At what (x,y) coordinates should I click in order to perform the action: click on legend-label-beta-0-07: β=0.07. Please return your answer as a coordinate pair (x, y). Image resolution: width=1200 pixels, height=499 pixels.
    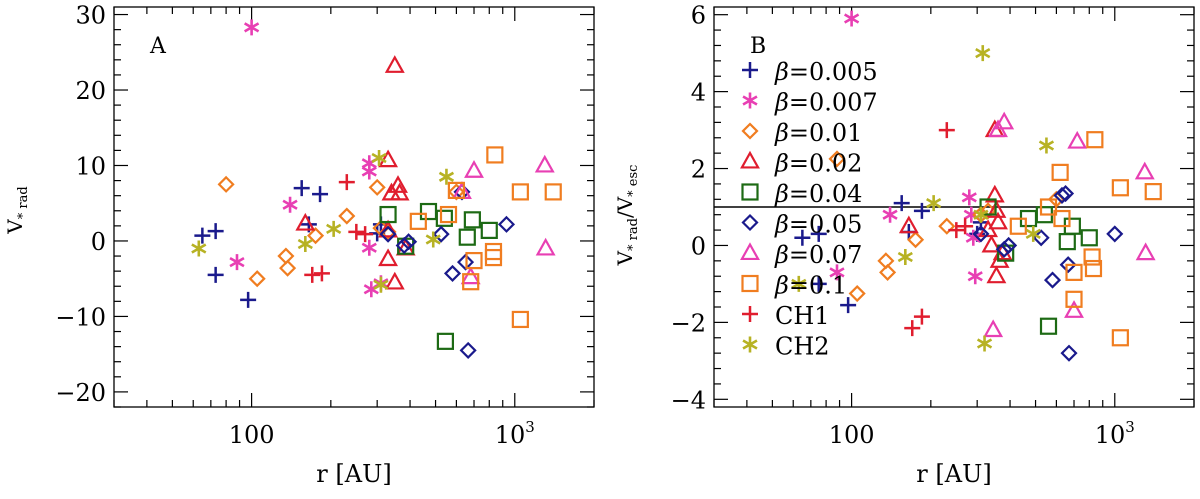
    Looking at the image, I should click on (818, 255).